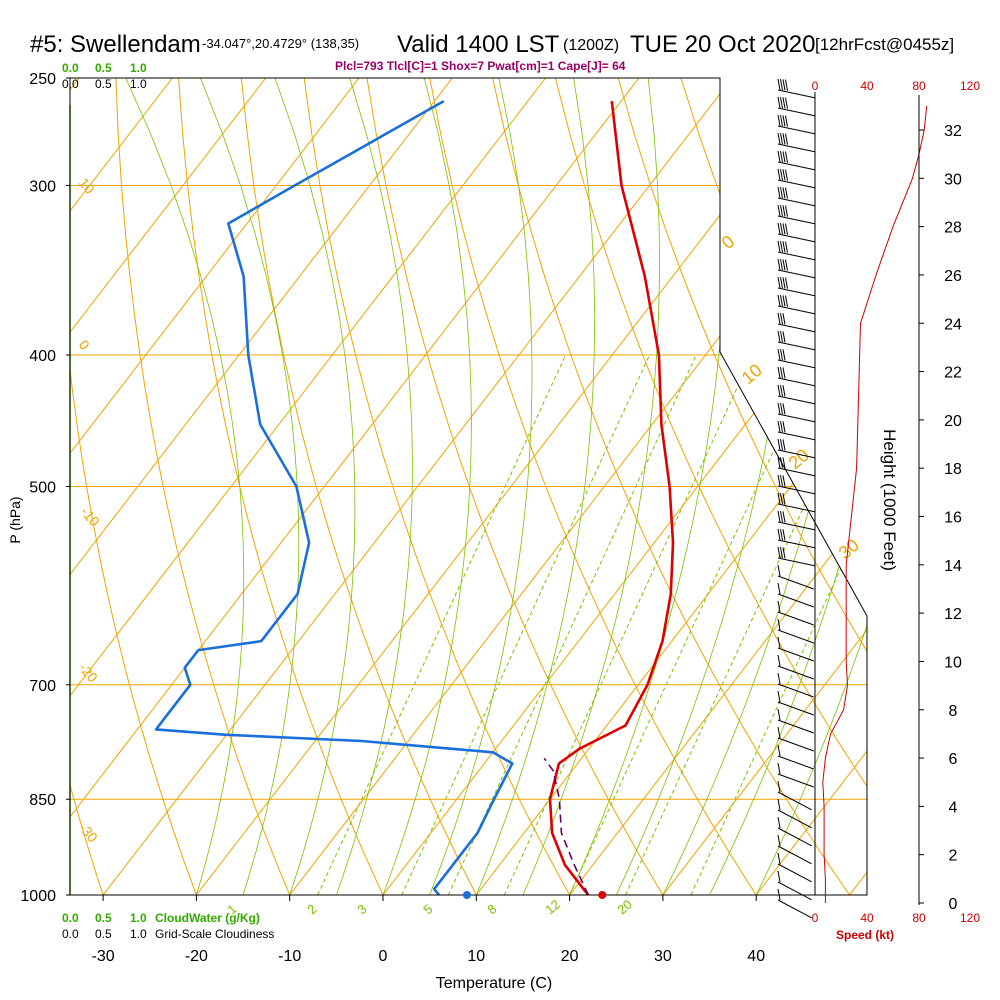  Describe the element at coordinates (138, 68) in the screenshot. I see `cloudwater-tick-top: 1.0` at that location.